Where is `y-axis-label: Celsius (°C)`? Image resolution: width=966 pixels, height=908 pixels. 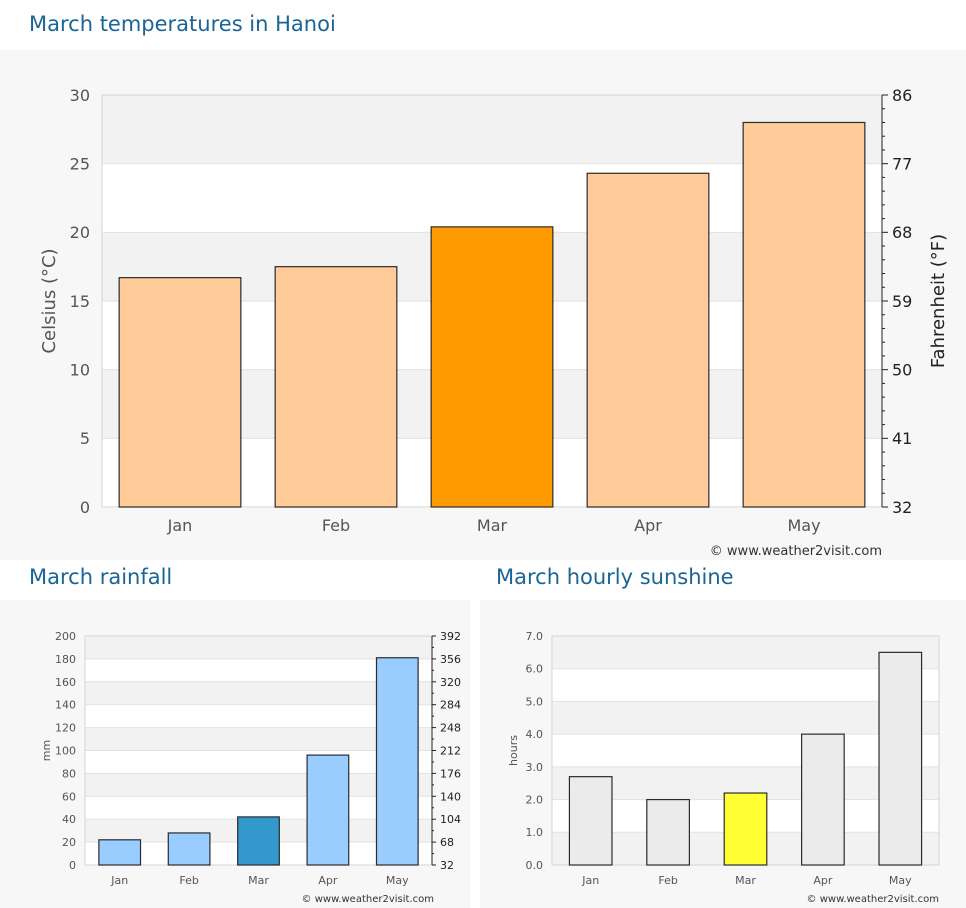
y-axis-label: Celsius (°C) is located at coordinates (49, 300).